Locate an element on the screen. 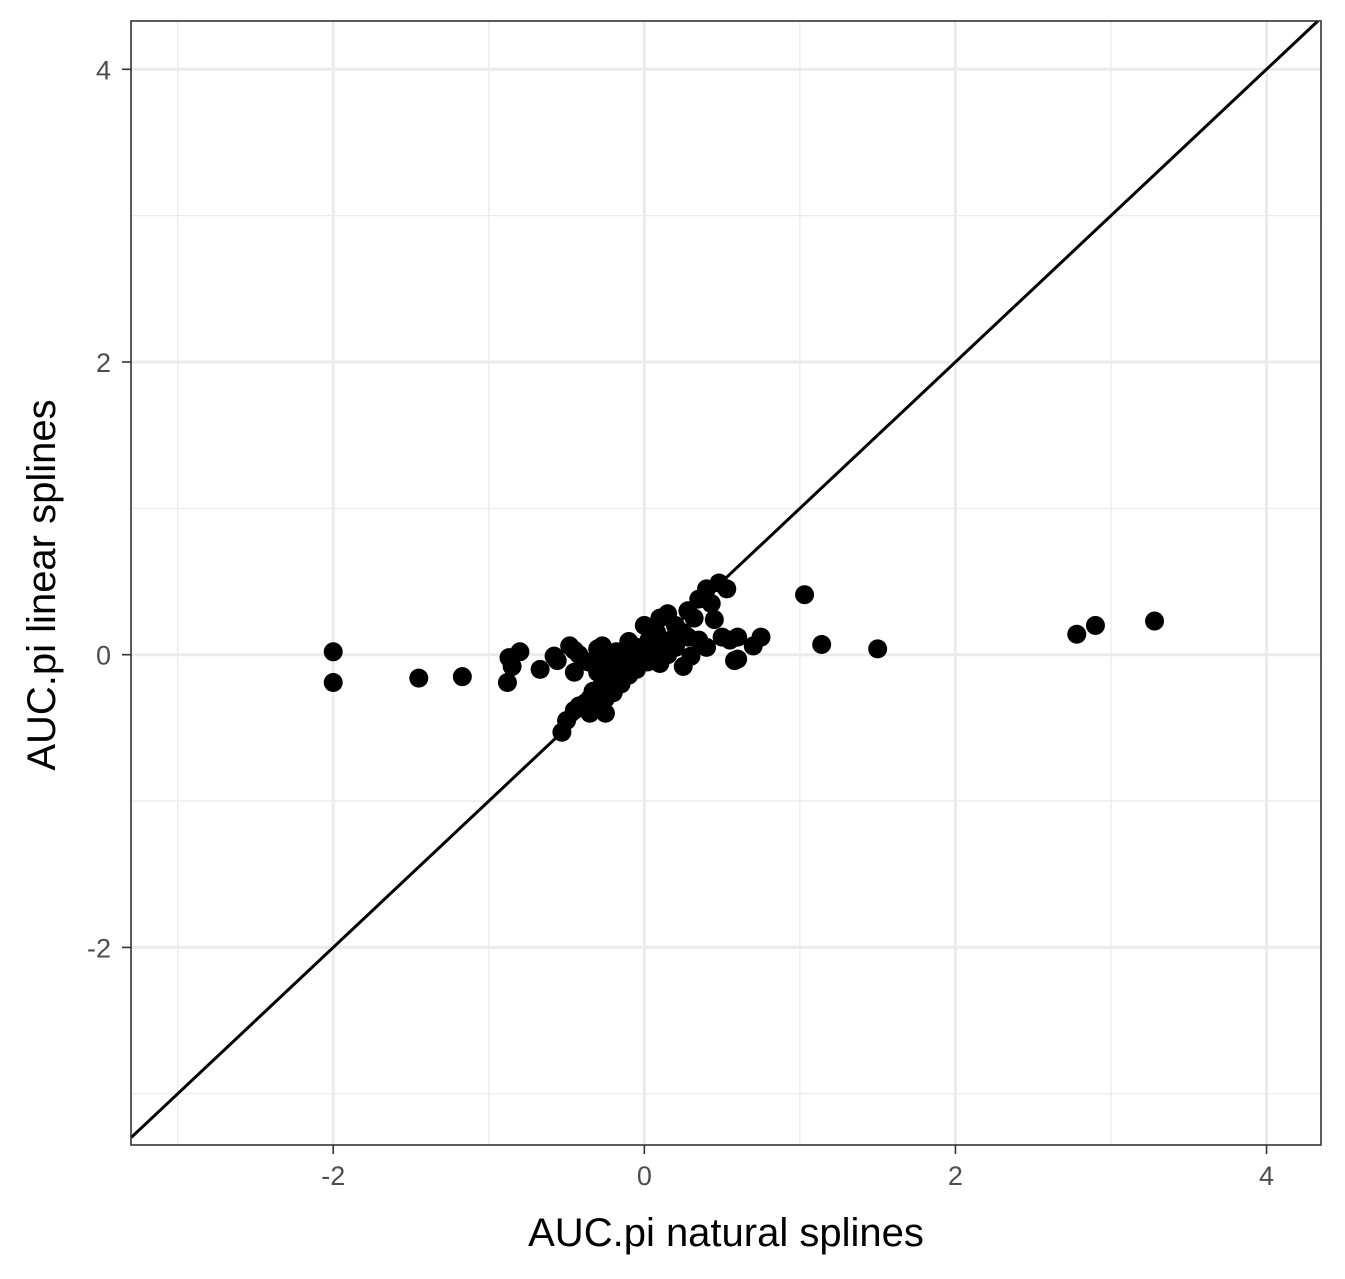  x-axis-title: AUC.pi natural splines is located at coordinates (726, 1233).